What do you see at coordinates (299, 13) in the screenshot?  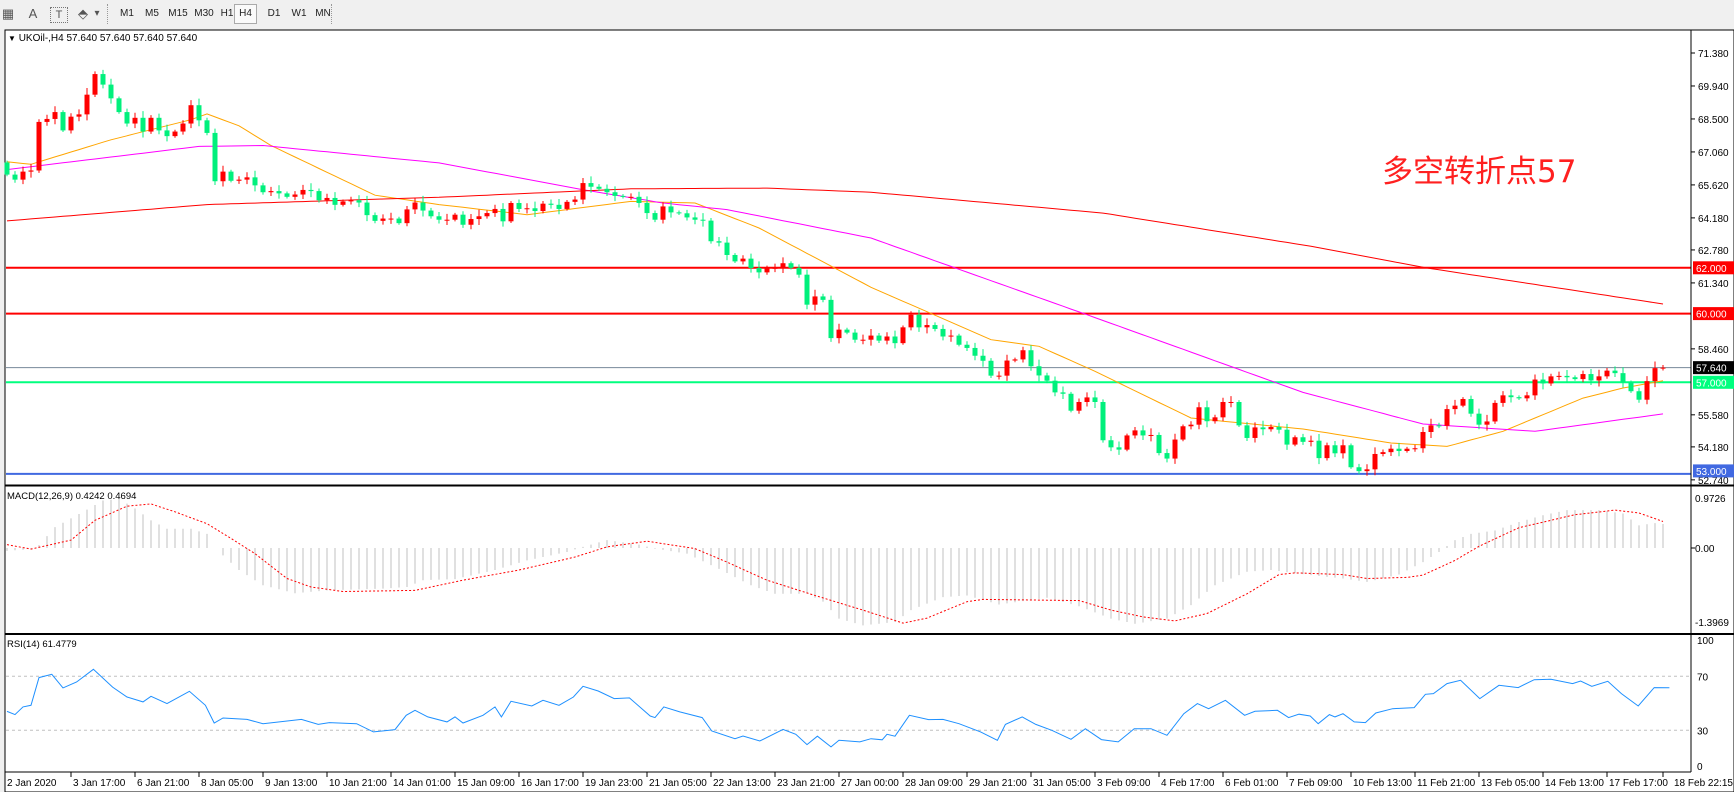 I see `timeframe-w1: W1` at bounding box center [299, 13].